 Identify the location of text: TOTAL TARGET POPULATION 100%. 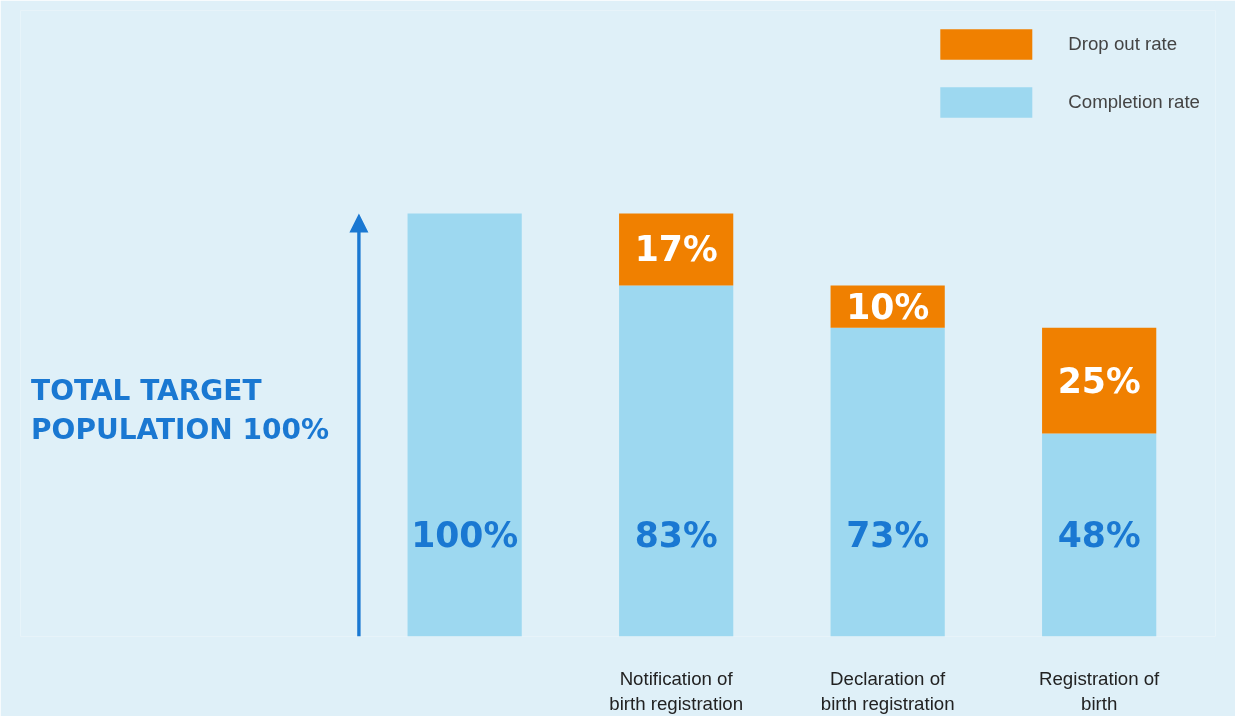
(180, 410).